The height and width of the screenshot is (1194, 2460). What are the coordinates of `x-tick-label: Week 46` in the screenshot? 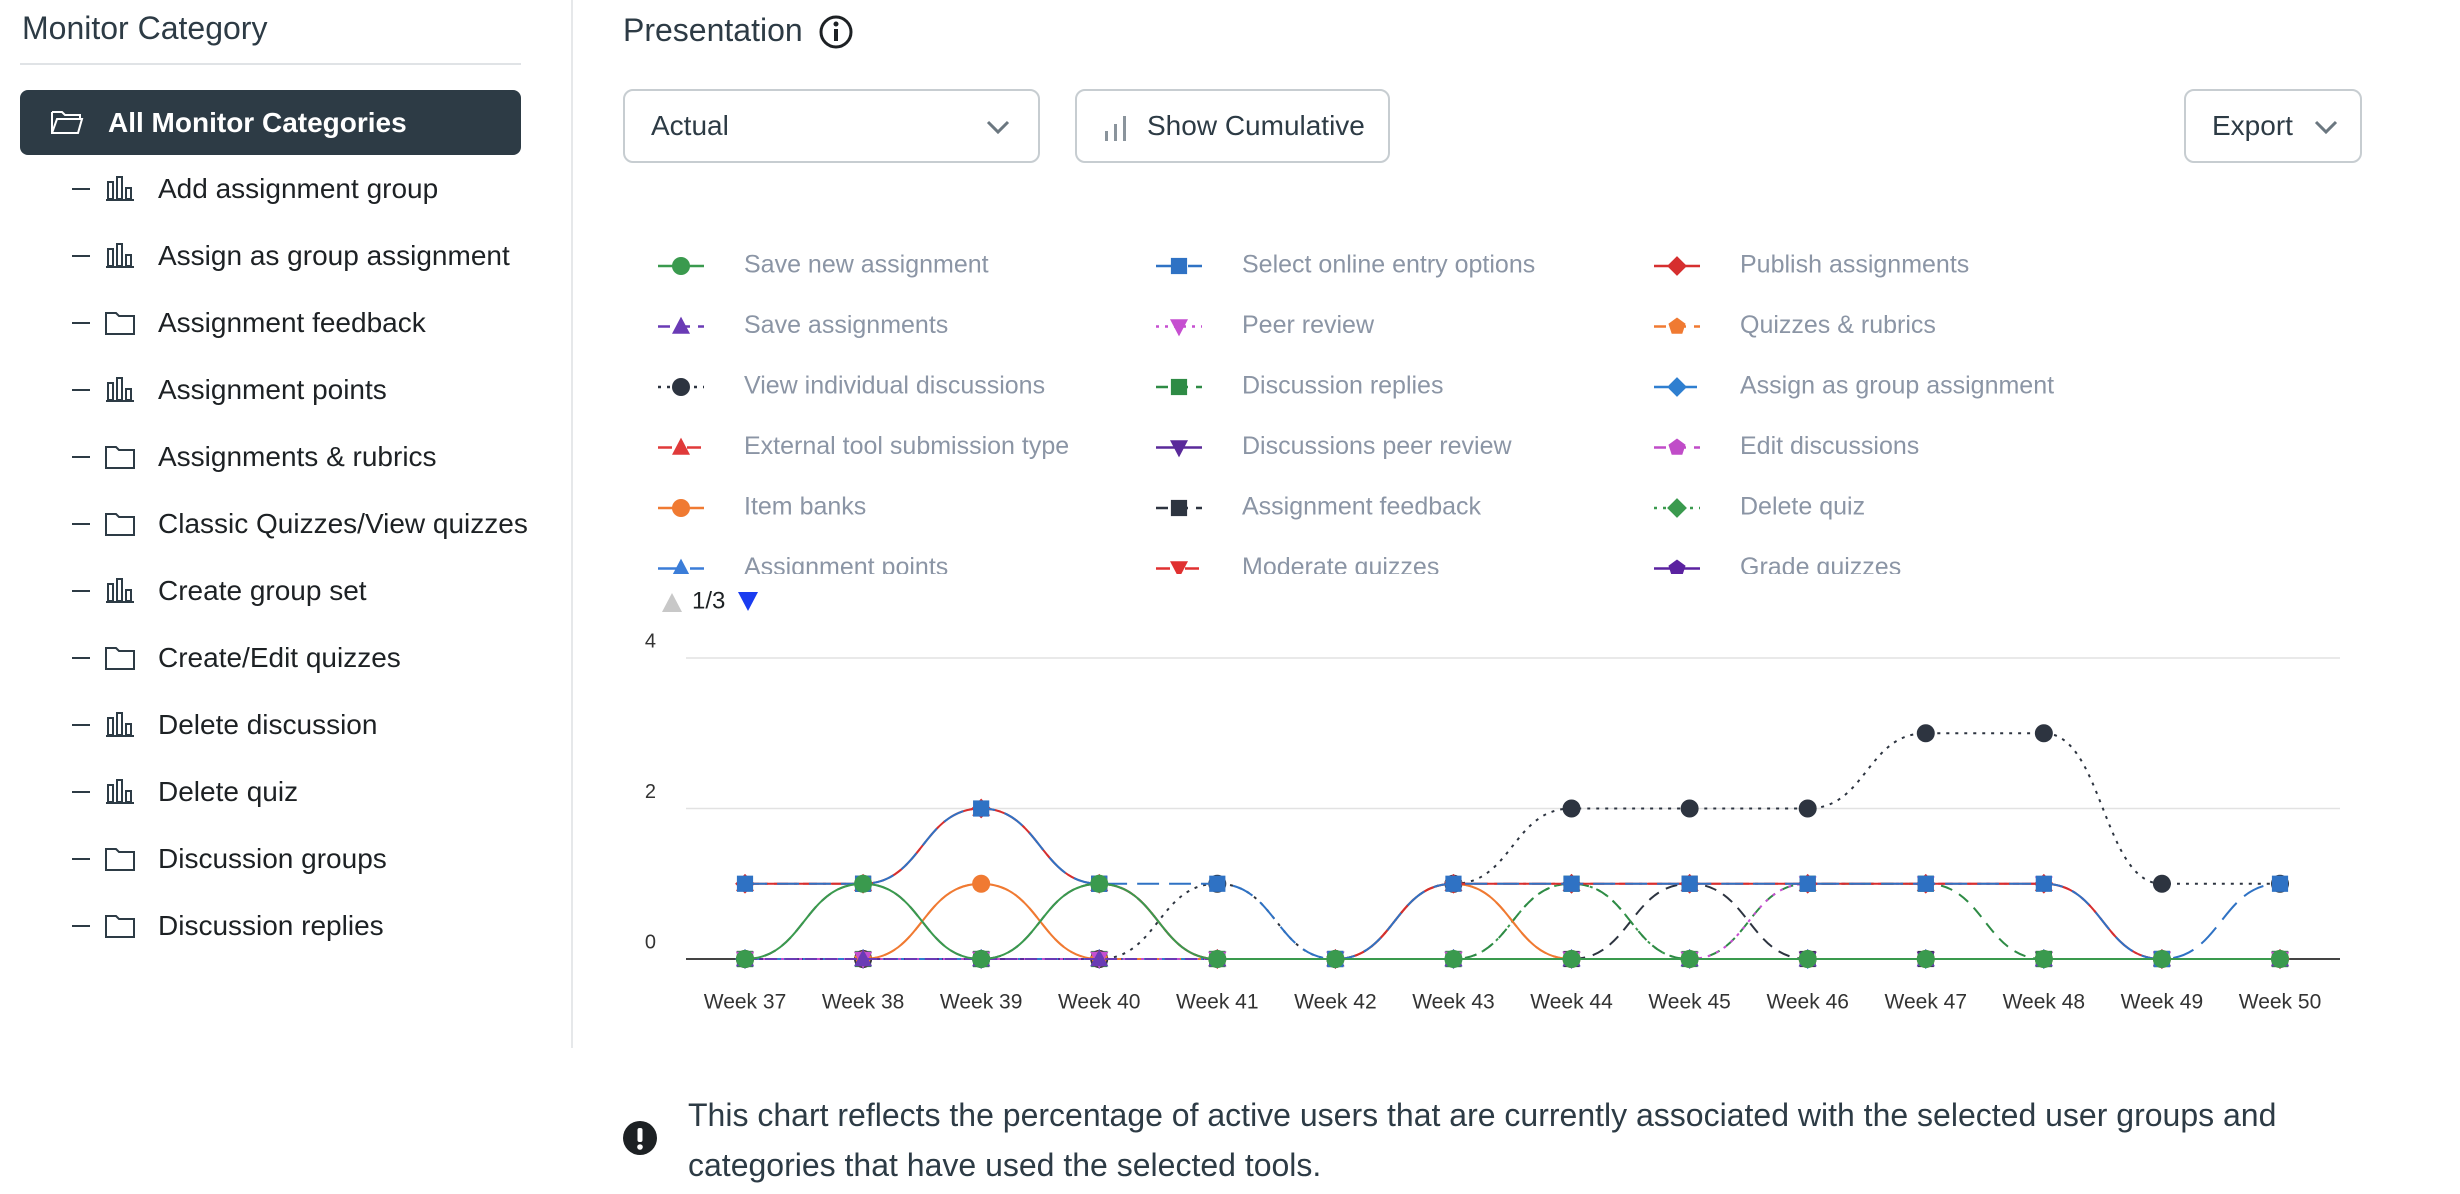 It's located at (1807, 1002).